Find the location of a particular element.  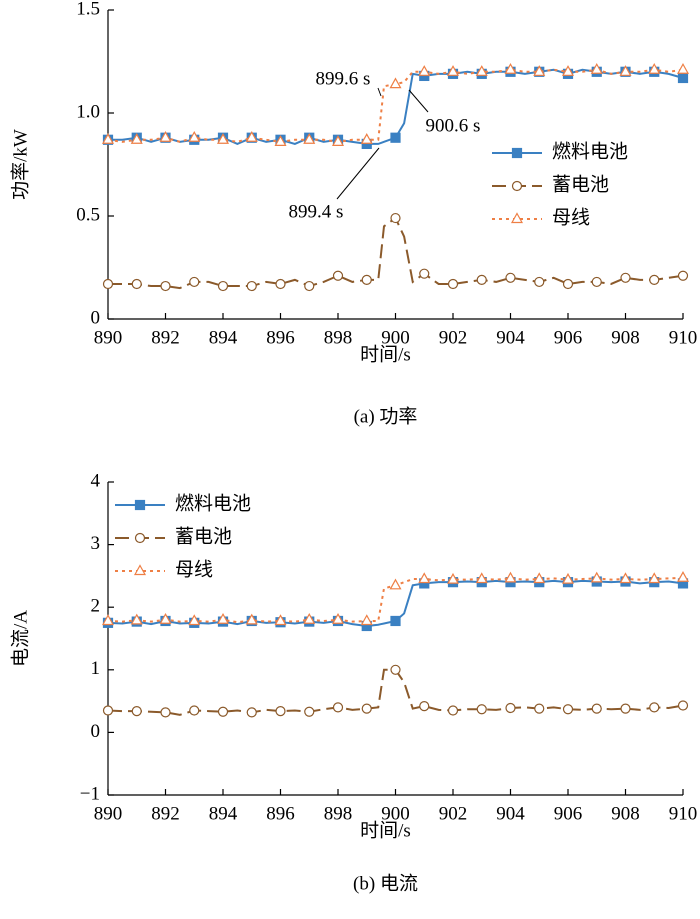

x-tick-label: 908 is located at coordinates (625, 813).